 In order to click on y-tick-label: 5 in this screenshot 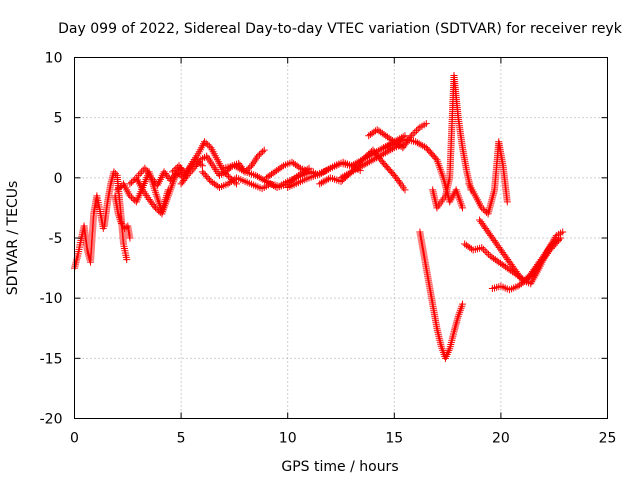, I will do `click(58, 119)`.